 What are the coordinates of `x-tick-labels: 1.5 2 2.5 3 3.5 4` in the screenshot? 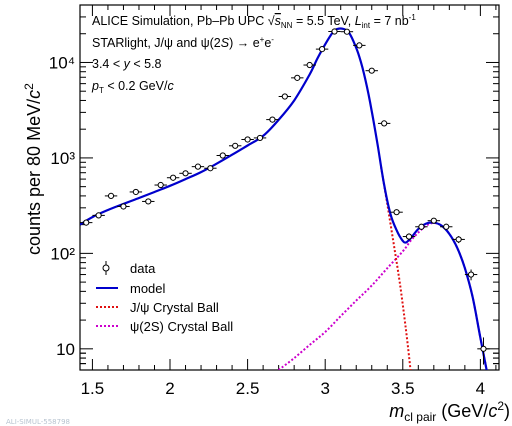 It's located at (283, 388).